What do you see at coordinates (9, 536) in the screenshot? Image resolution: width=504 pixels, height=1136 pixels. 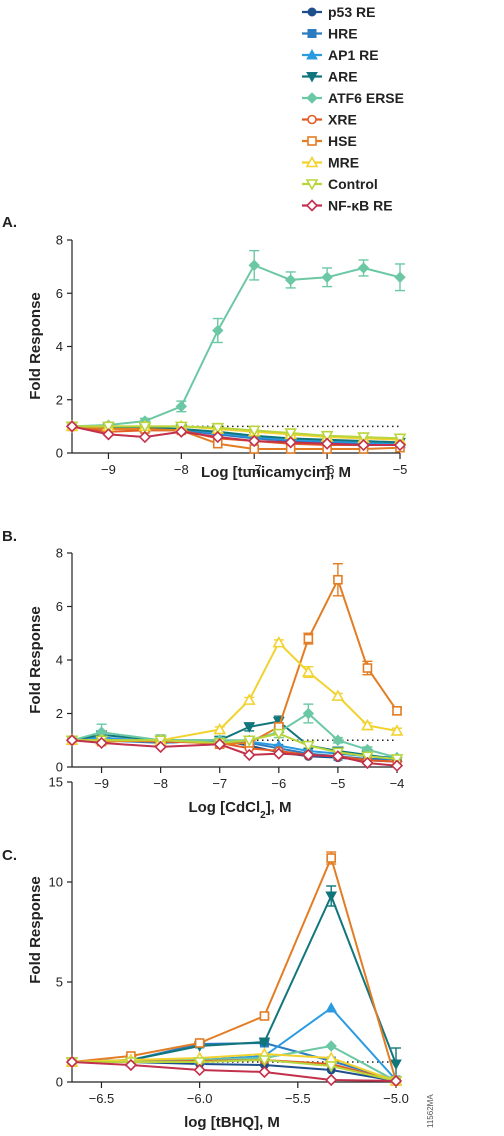 I see `panel-b-label: B.` at bounding box center [9, 536].